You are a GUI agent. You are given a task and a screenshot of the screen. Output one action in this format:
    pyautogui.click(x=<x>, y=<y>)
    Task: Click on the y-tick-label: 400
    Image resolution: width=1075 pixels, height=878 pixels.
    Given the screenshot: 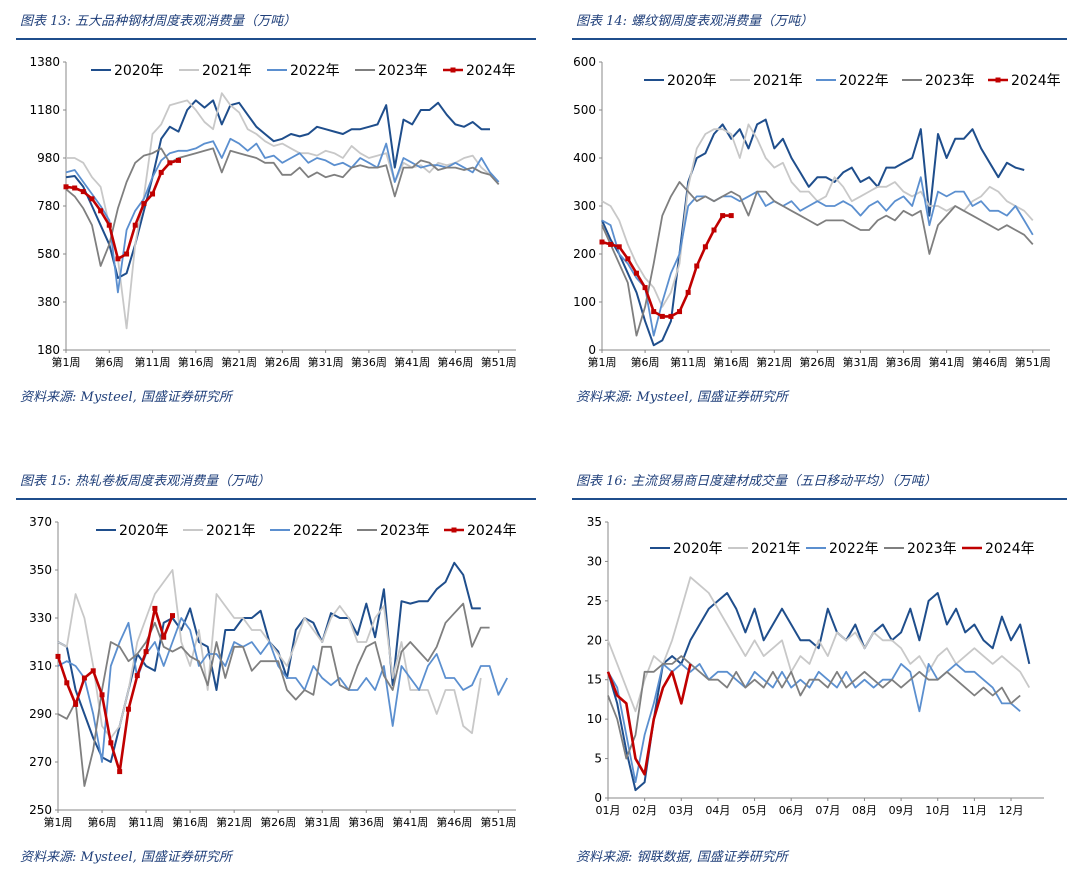 What is the action you would take?
    pyautogui.click(x=584, y=158)
    